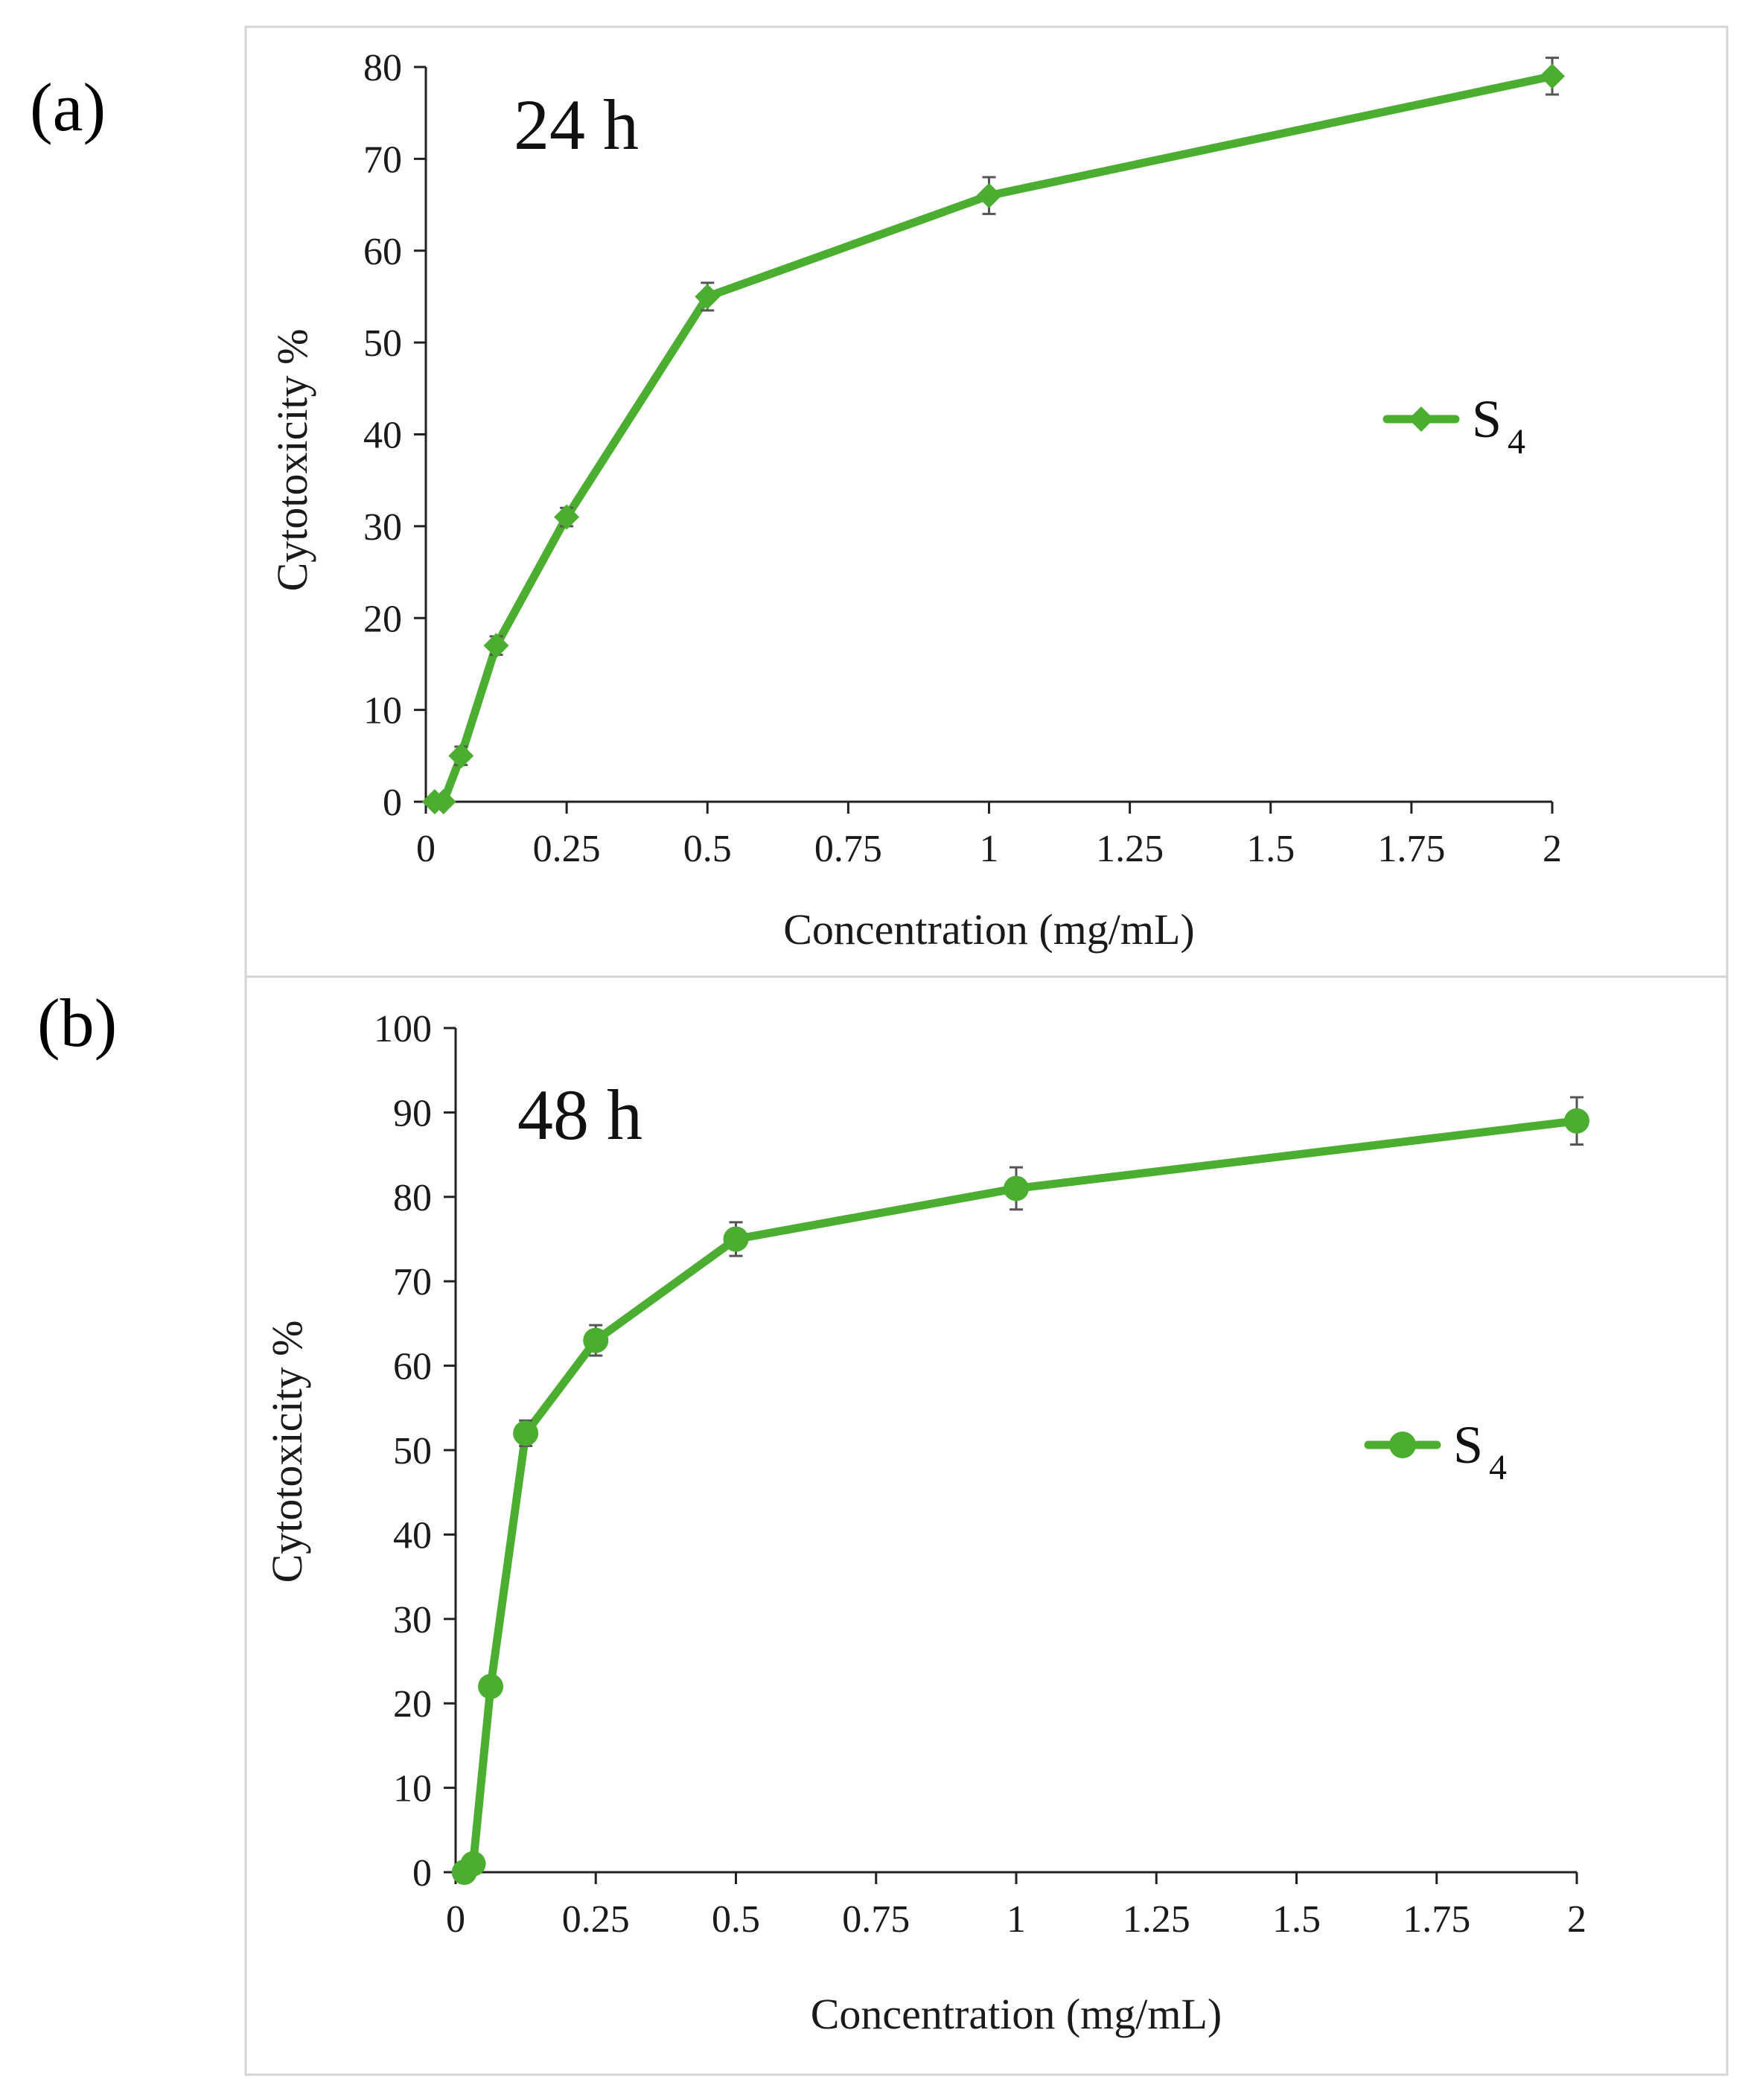 The image size is (1751, 2100). What do you see at coordinates (577, 125) in the screenshot?
I see `panel-a-time-label: 24 h` at bounding box center [577, 125].